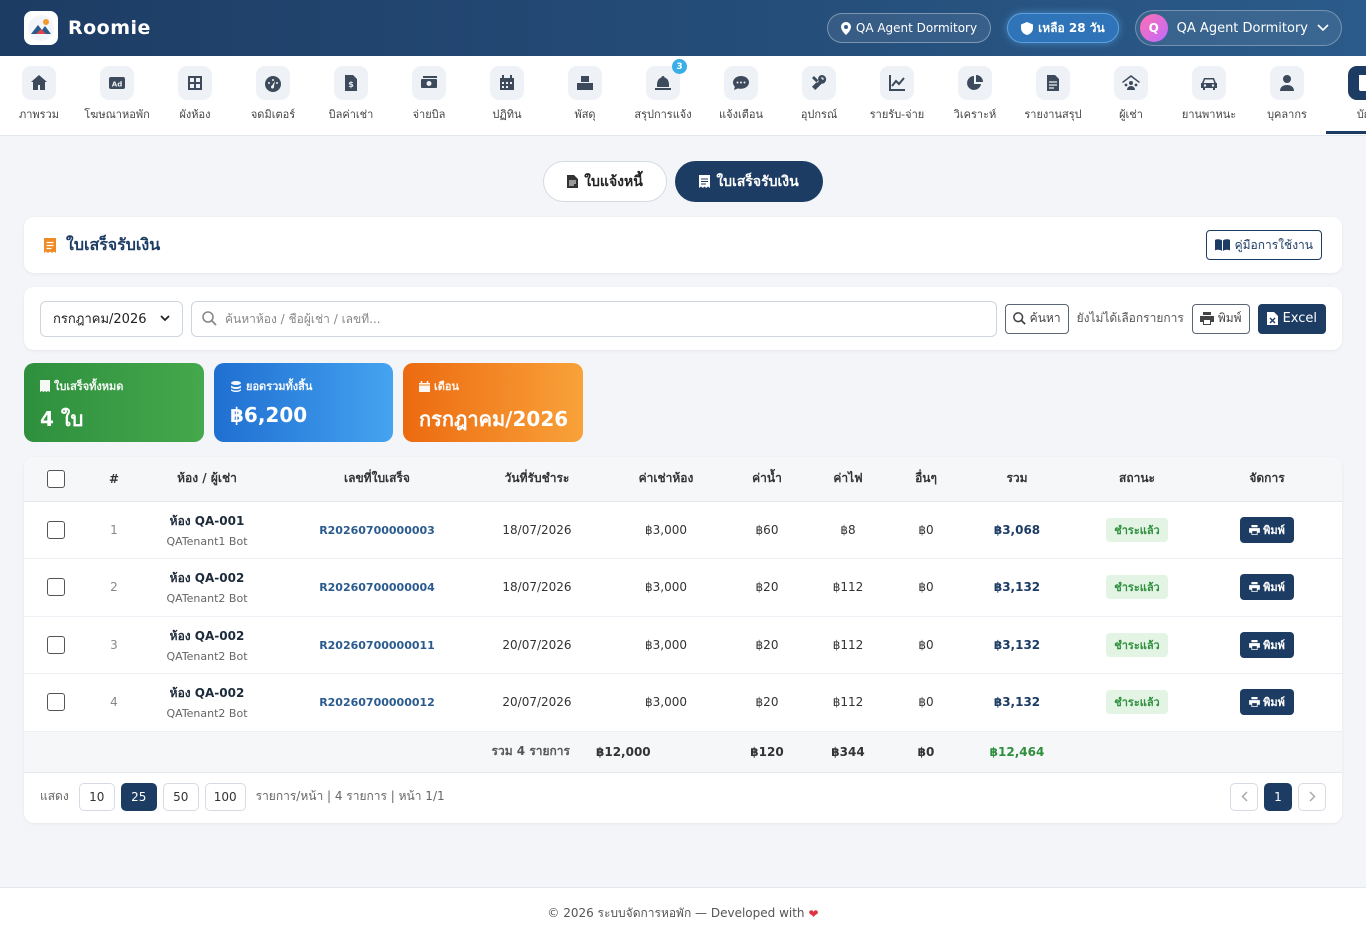 The image size is (1366, 939). What do you see at coordinates (1312, 796) in the screenshot?
I see `next-page-button` at bounding box center [1312, 796].